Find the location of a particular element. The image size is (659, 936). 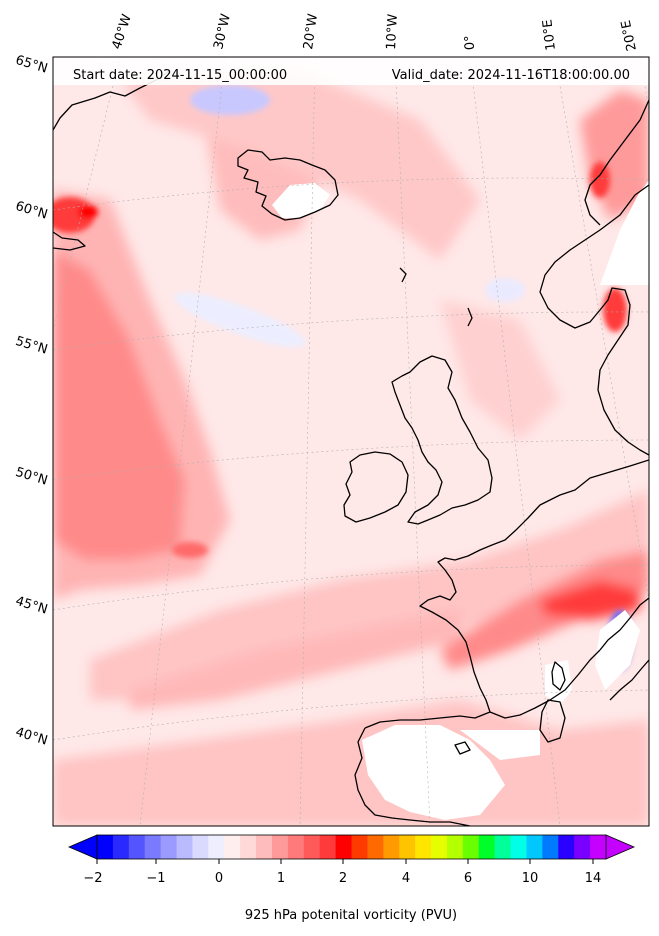

latitude-labels: 65°N 60°N 55°N 50°N 45°N 40°N is located at coordinates (32, 401).